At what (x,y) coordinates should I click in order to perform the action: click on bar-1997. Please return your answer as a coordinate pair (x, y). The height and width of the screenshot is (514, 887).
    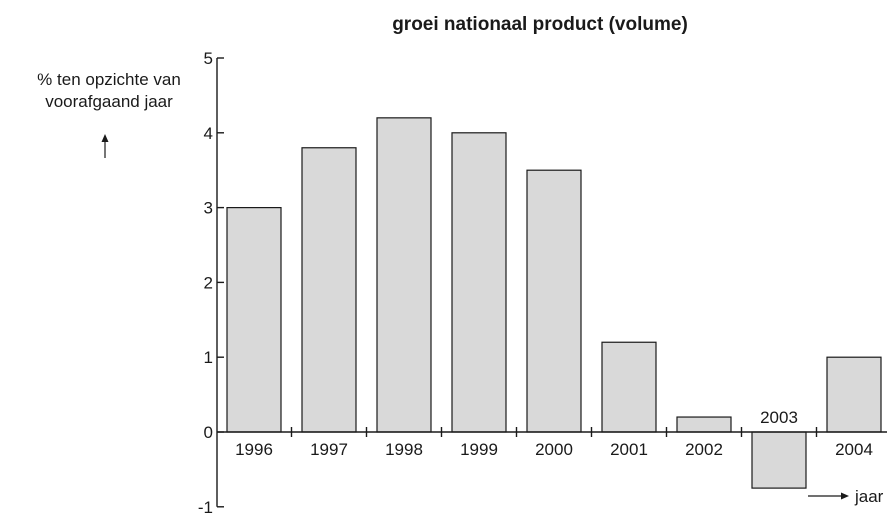
    Looking at the image, I should click on (329, 290).